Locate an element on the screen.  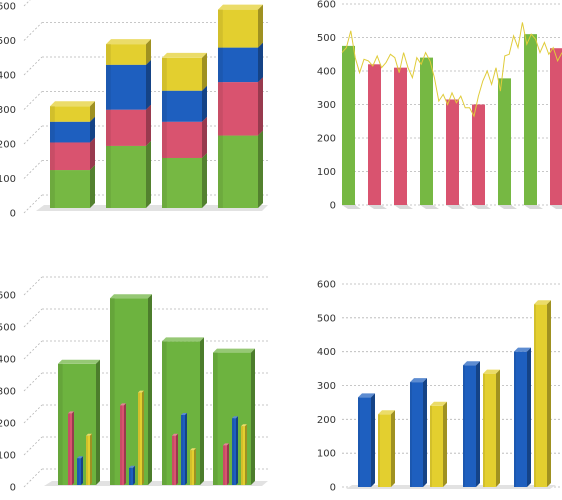
wide-bar-3-edge is located at coordinates (215, 418).